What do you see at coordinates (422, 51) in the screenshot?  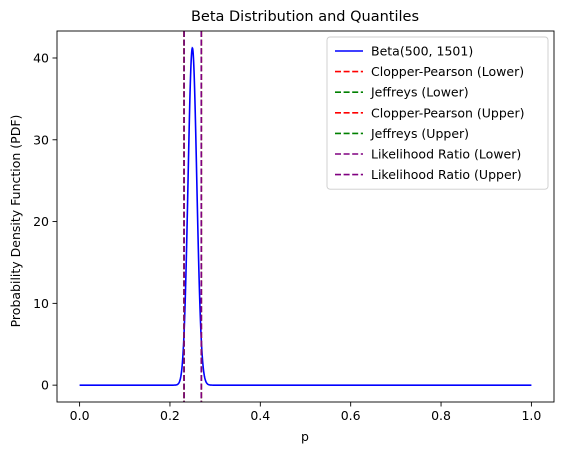 I see `legend-label-0: Beta(500, 1501)` at bounding box center [422, 51].